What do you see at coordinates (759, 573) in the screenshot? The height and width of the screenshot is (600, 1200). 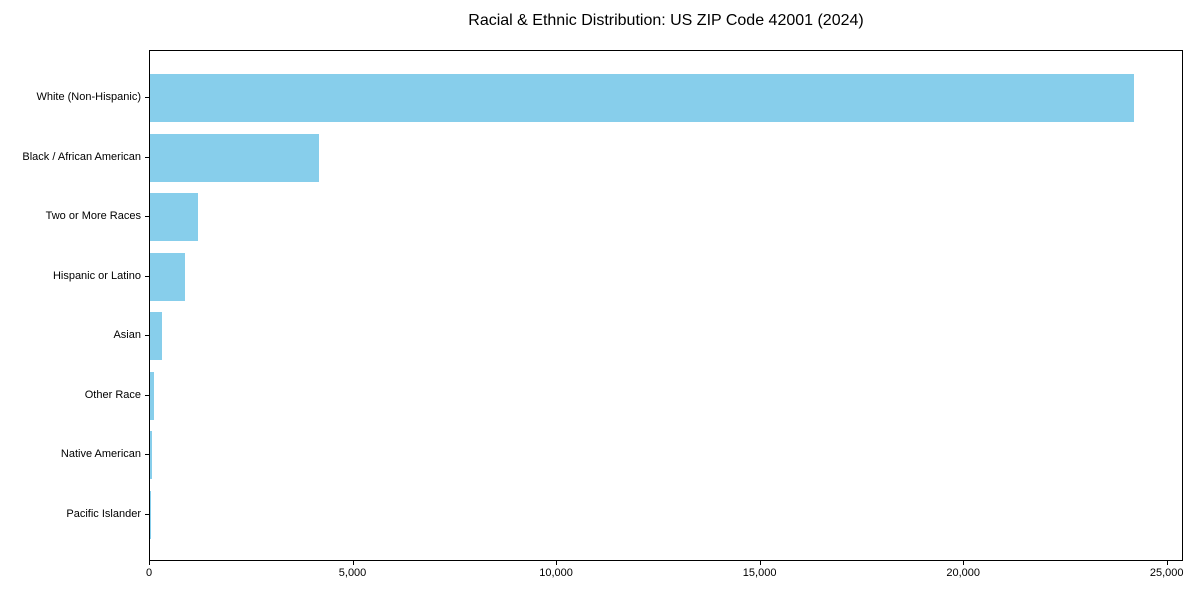 I see `x-tick-label-15000: 15,000` at bounding box center [759, 573].